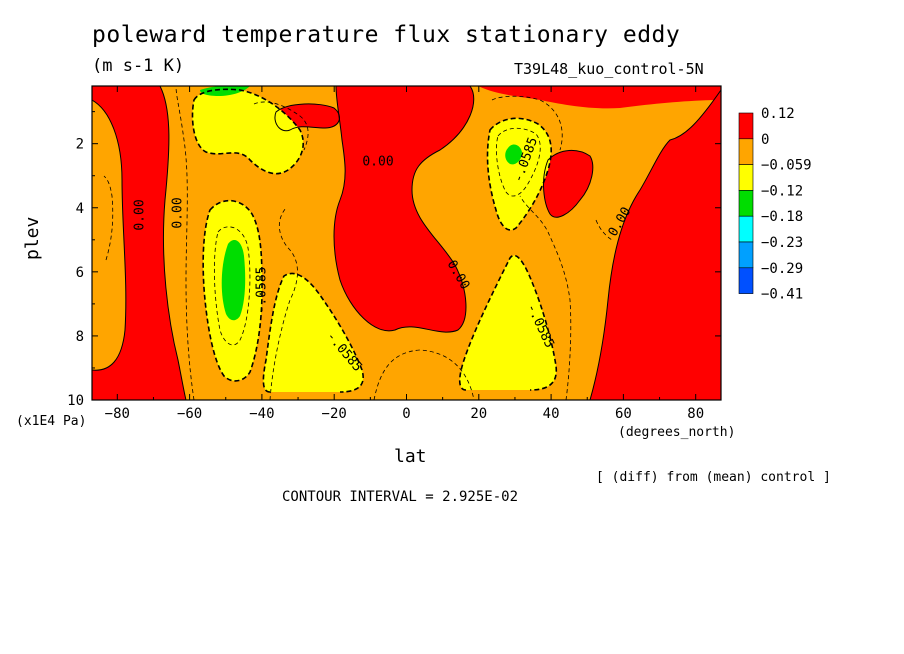  What do you see at coordinates (599, 97) in the screenshot?
I see `fill-red-top-right` at bounding box center [599, 97].